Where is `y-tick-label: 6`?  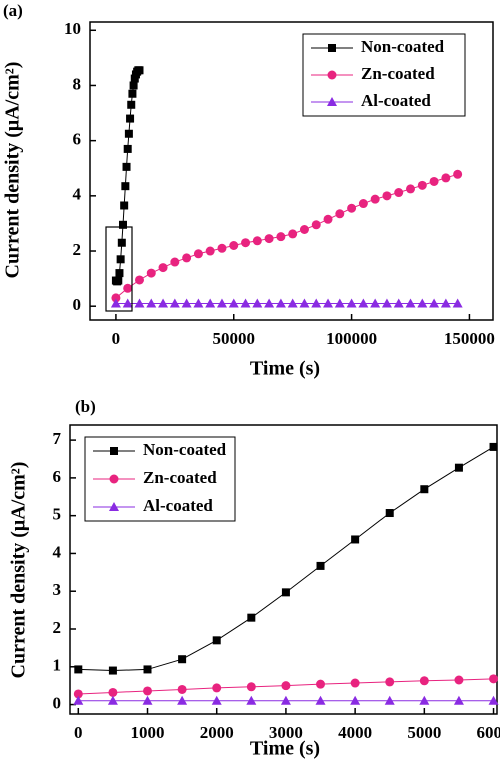
y-tick-label: 6 is located at coordinates (77, 139).